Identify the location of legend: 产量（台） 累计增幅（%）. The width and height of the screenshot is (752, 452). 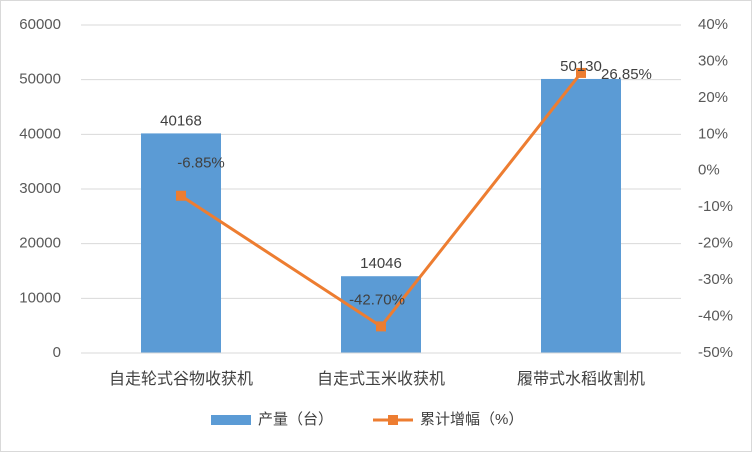
(367, 419).